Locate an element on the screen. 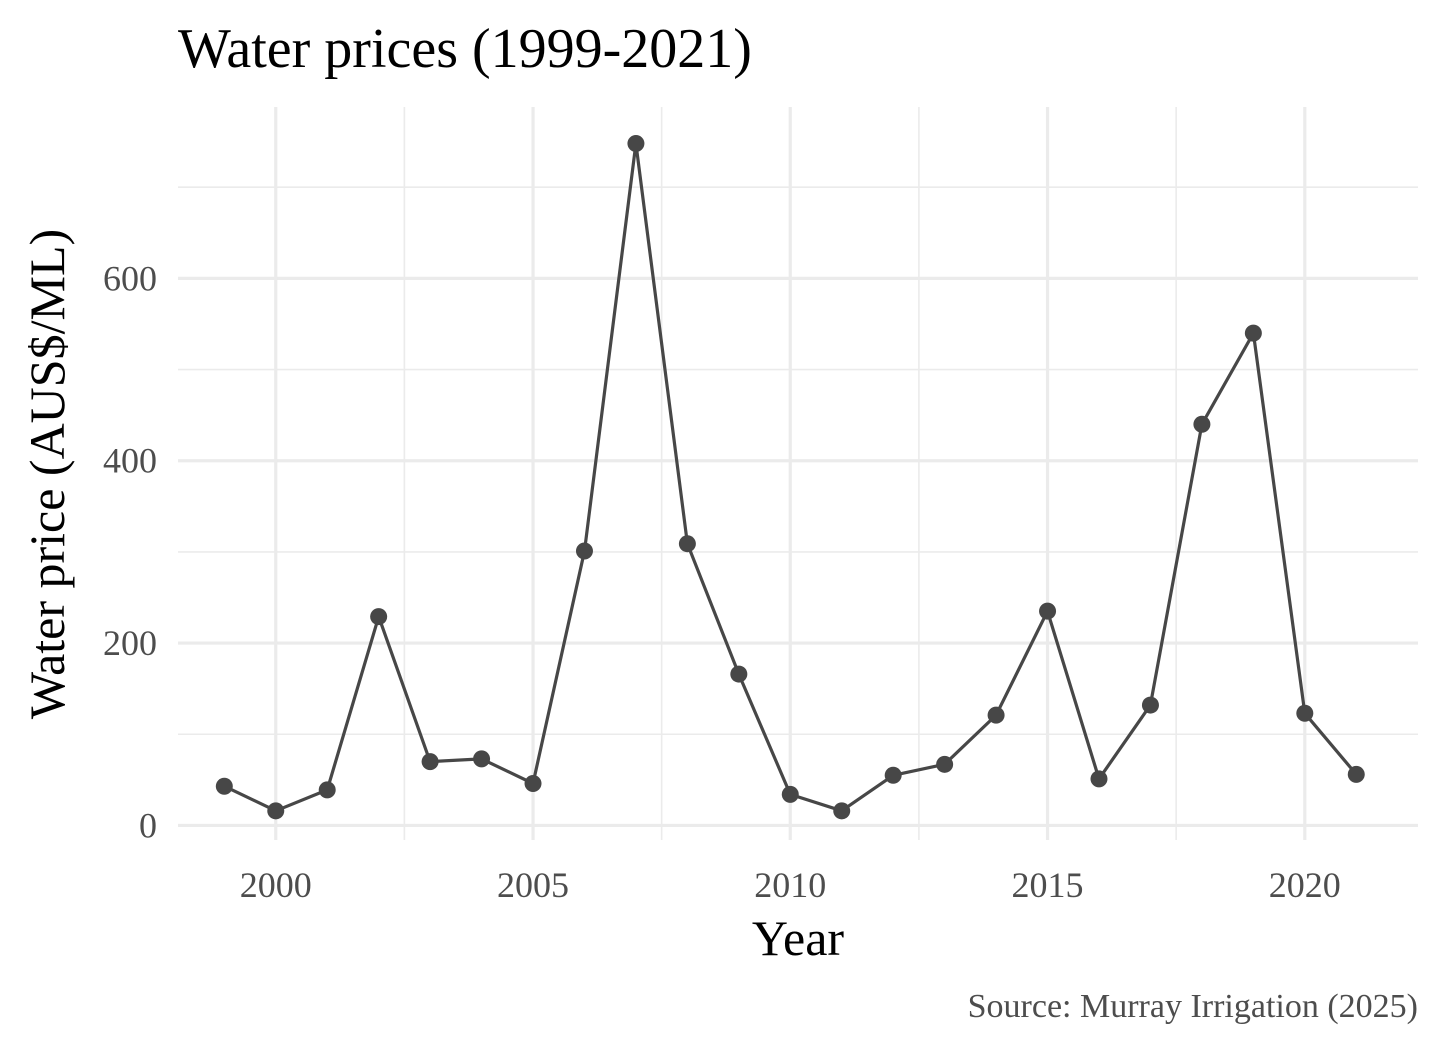 The image size is (1442, 1050). x-tick-label: 2005 is located at coordinates (533, 885).